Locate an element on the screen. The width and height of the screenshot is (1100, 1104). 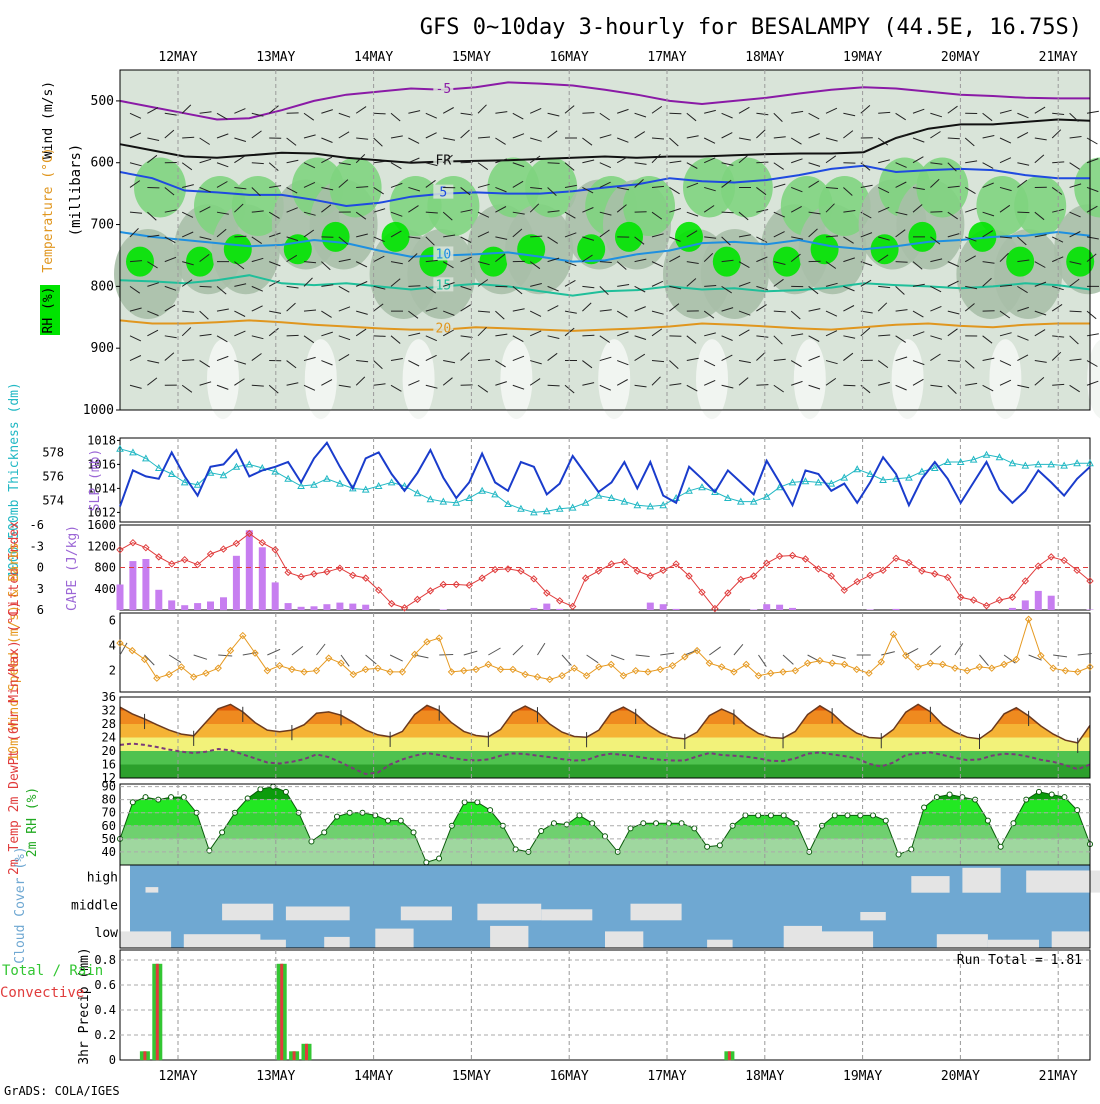
y-tick-label: 6 is located at coordinates (40, 610).